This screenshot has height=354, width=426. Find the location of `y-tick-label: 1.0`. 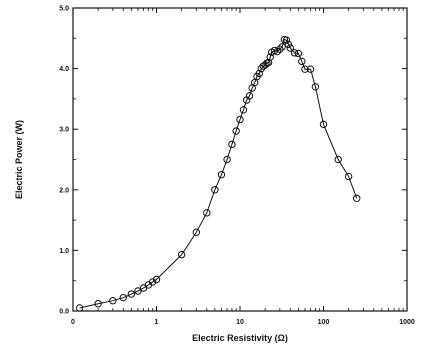

y-tick-label: 1.0 is located at coordinates (64, 251).